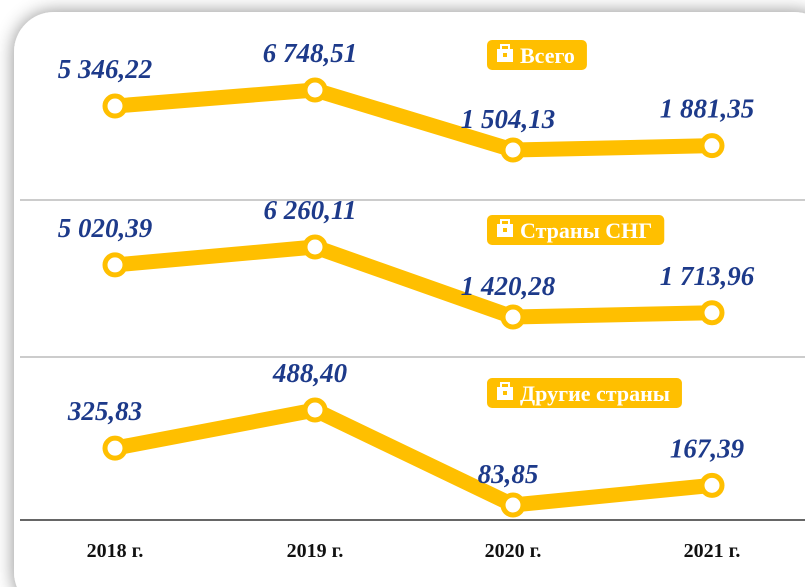  Describe the element at coordinates (595, 393) in the screenshot. I see `legend-label: Другие страны` at that location.